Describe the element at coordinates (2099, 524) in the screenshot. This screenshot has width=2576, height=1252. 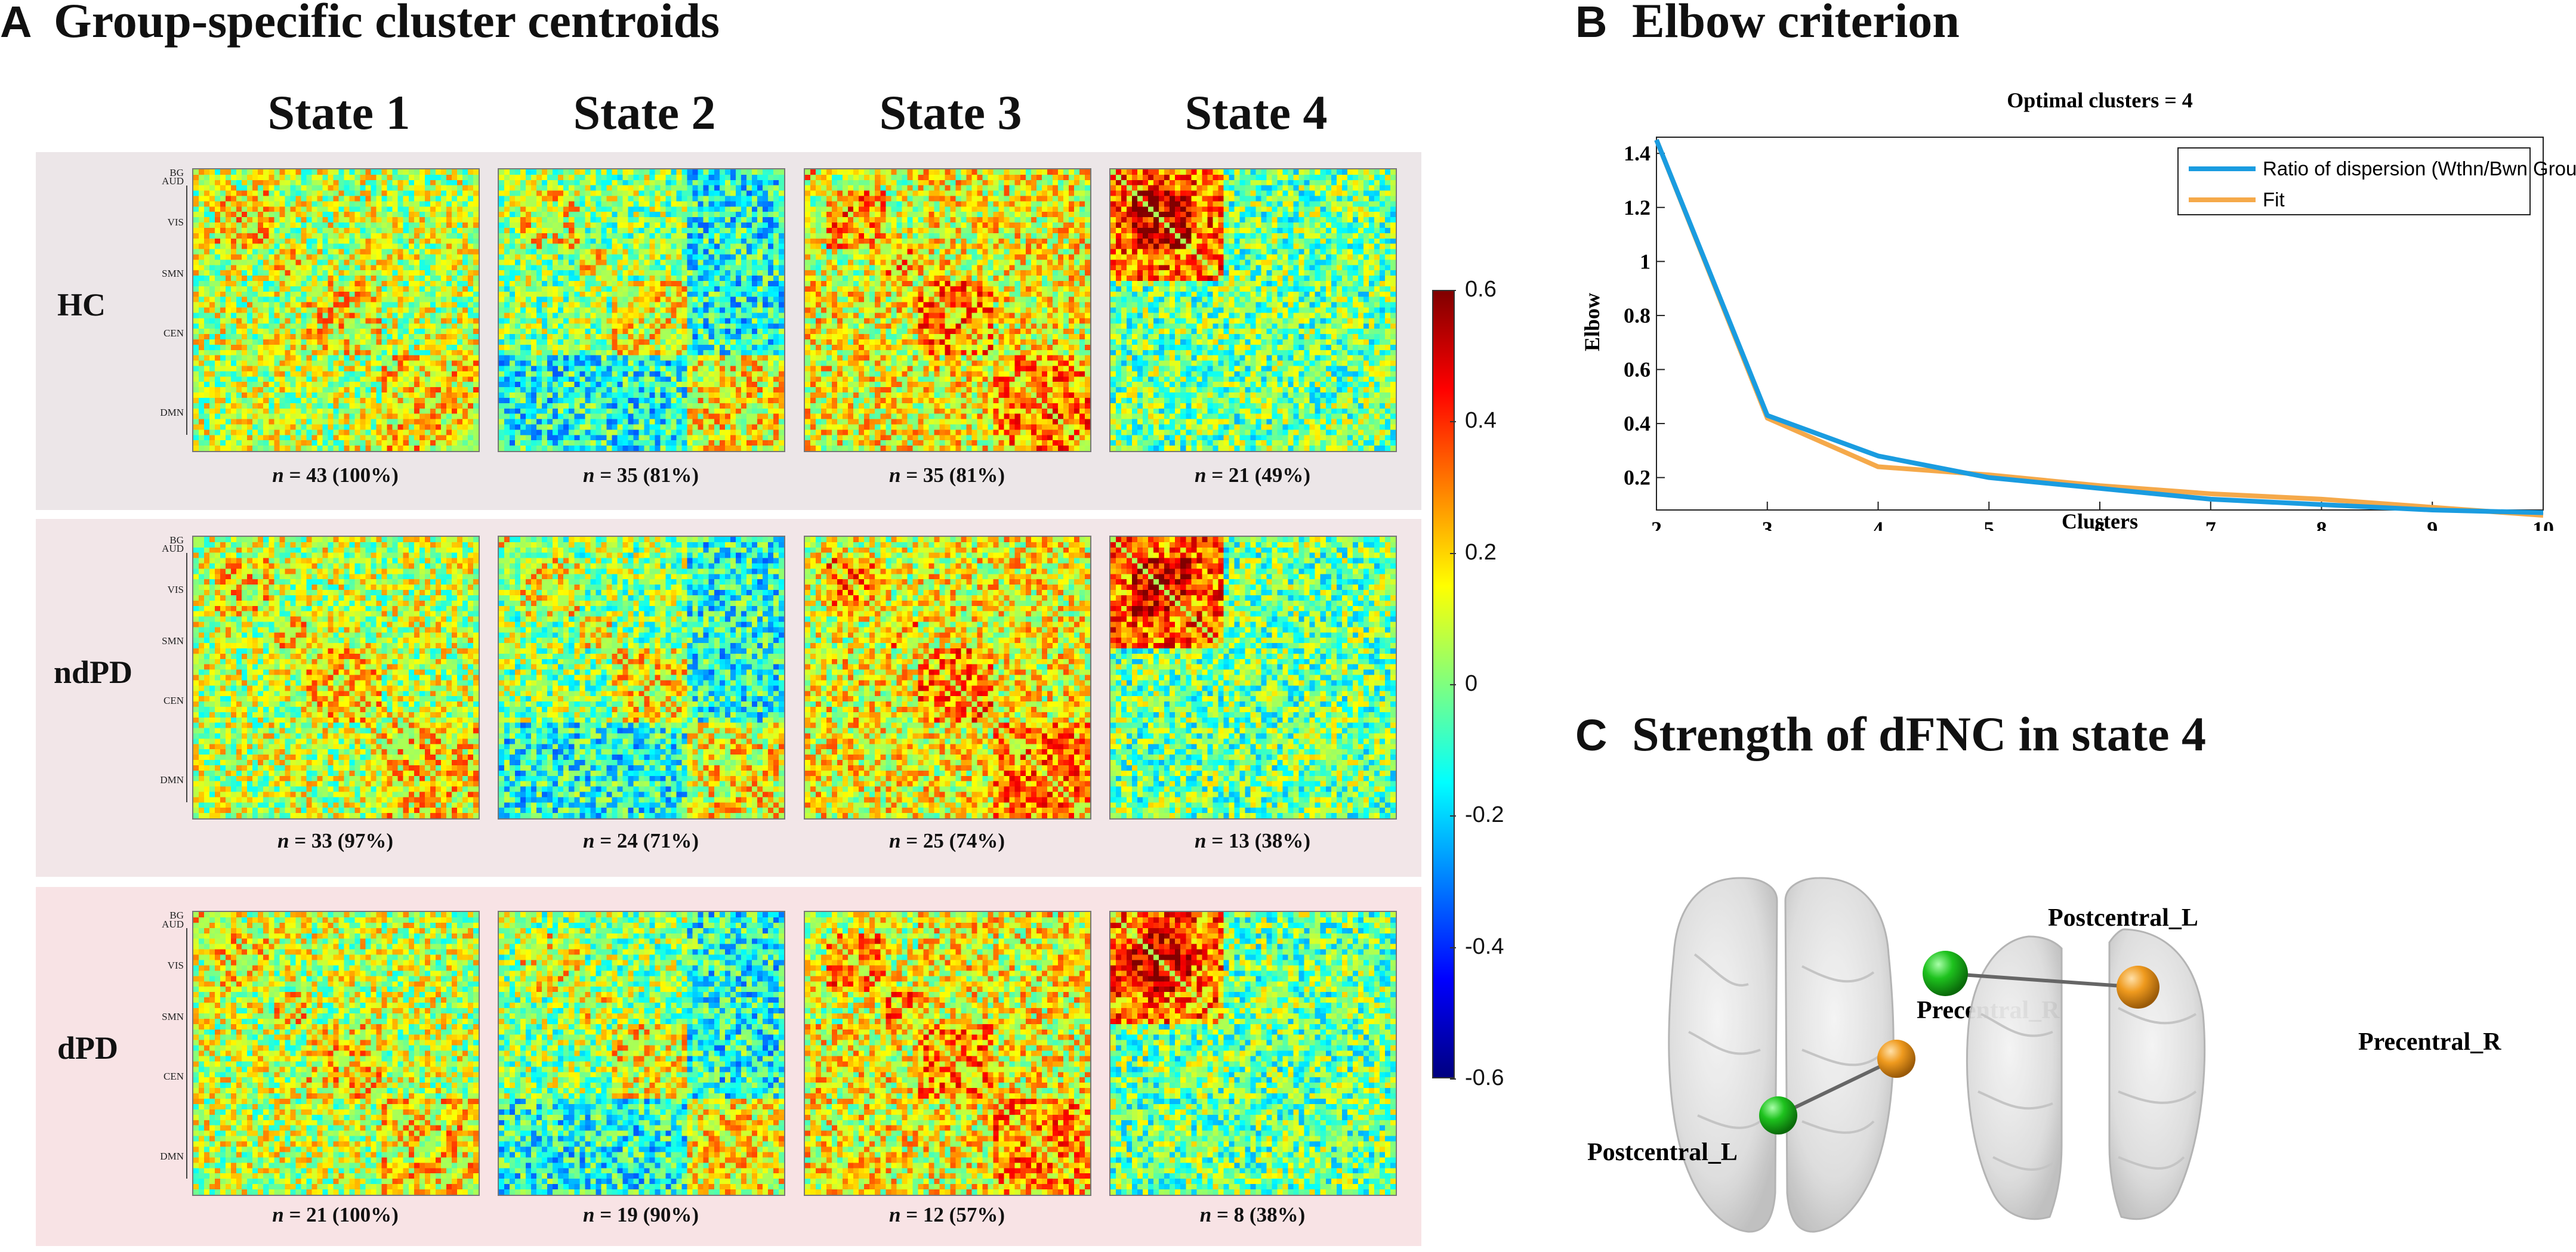
I see `x-tick-label: 6` at that location.